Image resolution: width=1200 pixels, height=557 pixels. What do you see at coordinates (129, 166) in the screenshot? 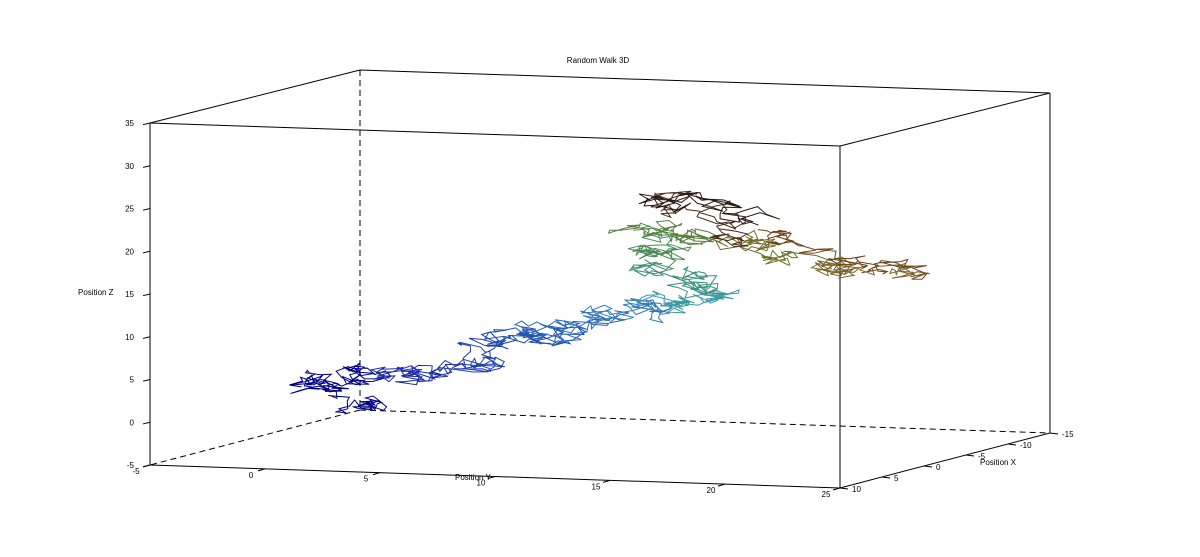
I see `z-tick-label: 30` at bounding box center [129, 166].